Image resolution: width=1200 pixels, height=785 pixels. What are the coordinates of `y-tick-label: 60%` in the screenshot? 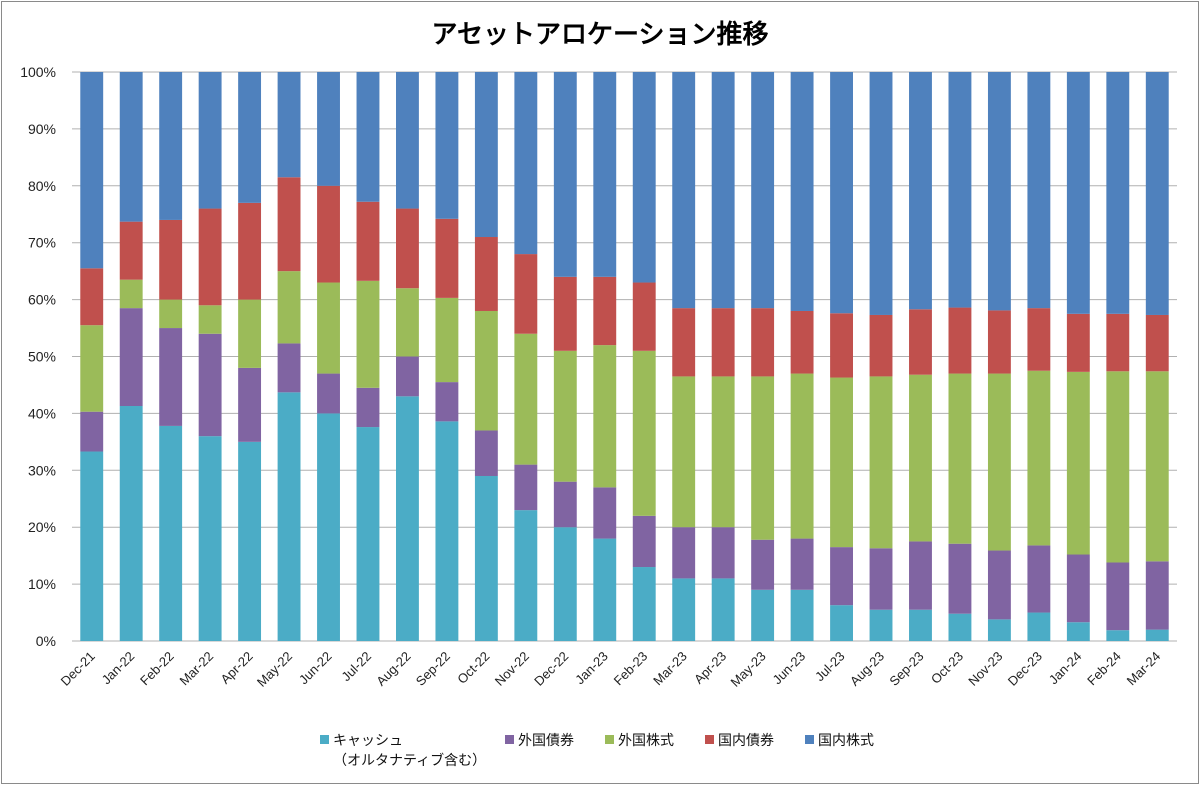 It's located at (42, 300).